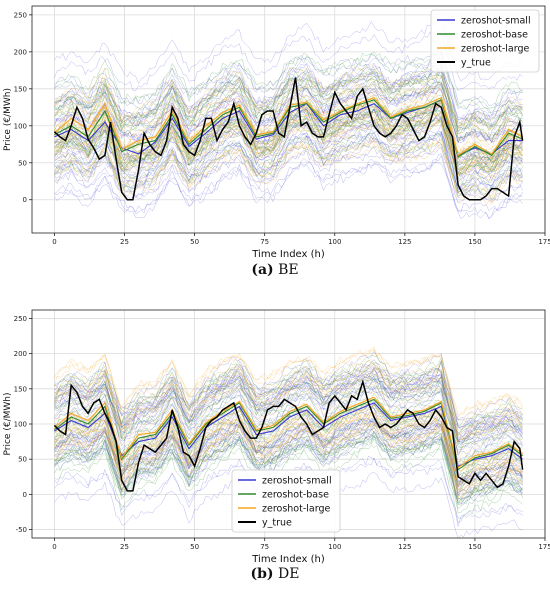  I want to click on y-tick-label: 100, so click(20, 425).